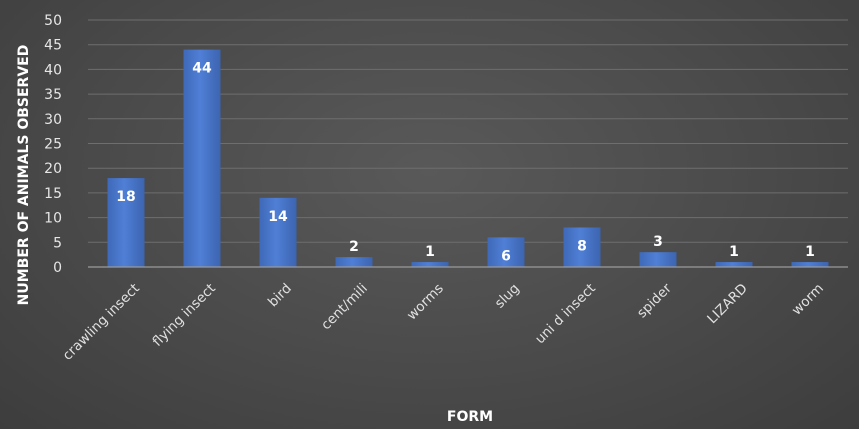 This screenshot has width=859, height=429. I want to click on y-tick-label: 0, so click(57, 268).